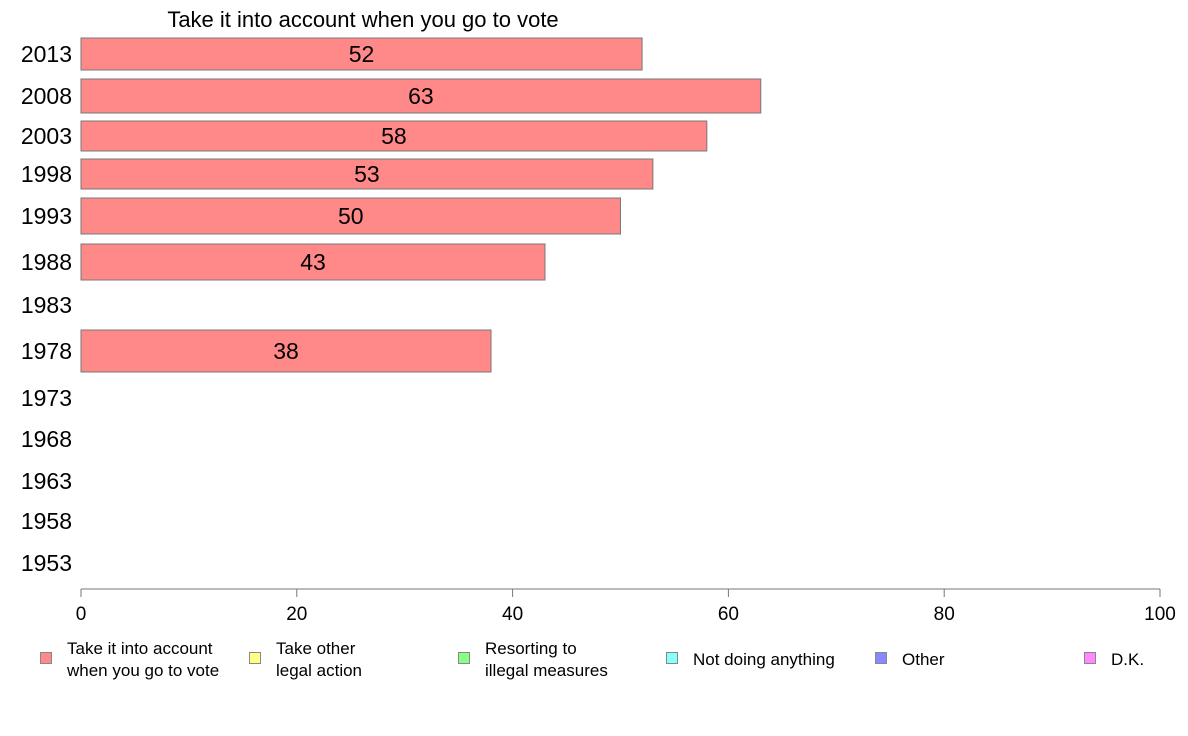 The image size is (1188, 736). I want to click on legend-item: Take it into account when you go to vote, so click(129, 660).